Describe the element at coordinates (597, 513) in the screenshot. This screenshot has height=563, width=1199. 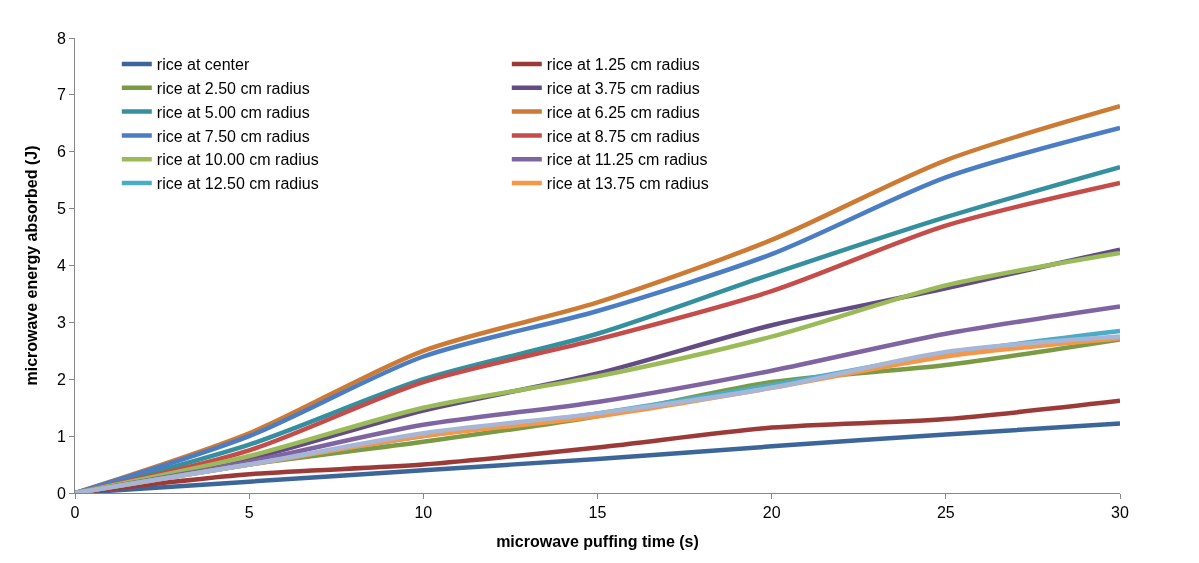
I see `x-tick-label: 15` at that location.